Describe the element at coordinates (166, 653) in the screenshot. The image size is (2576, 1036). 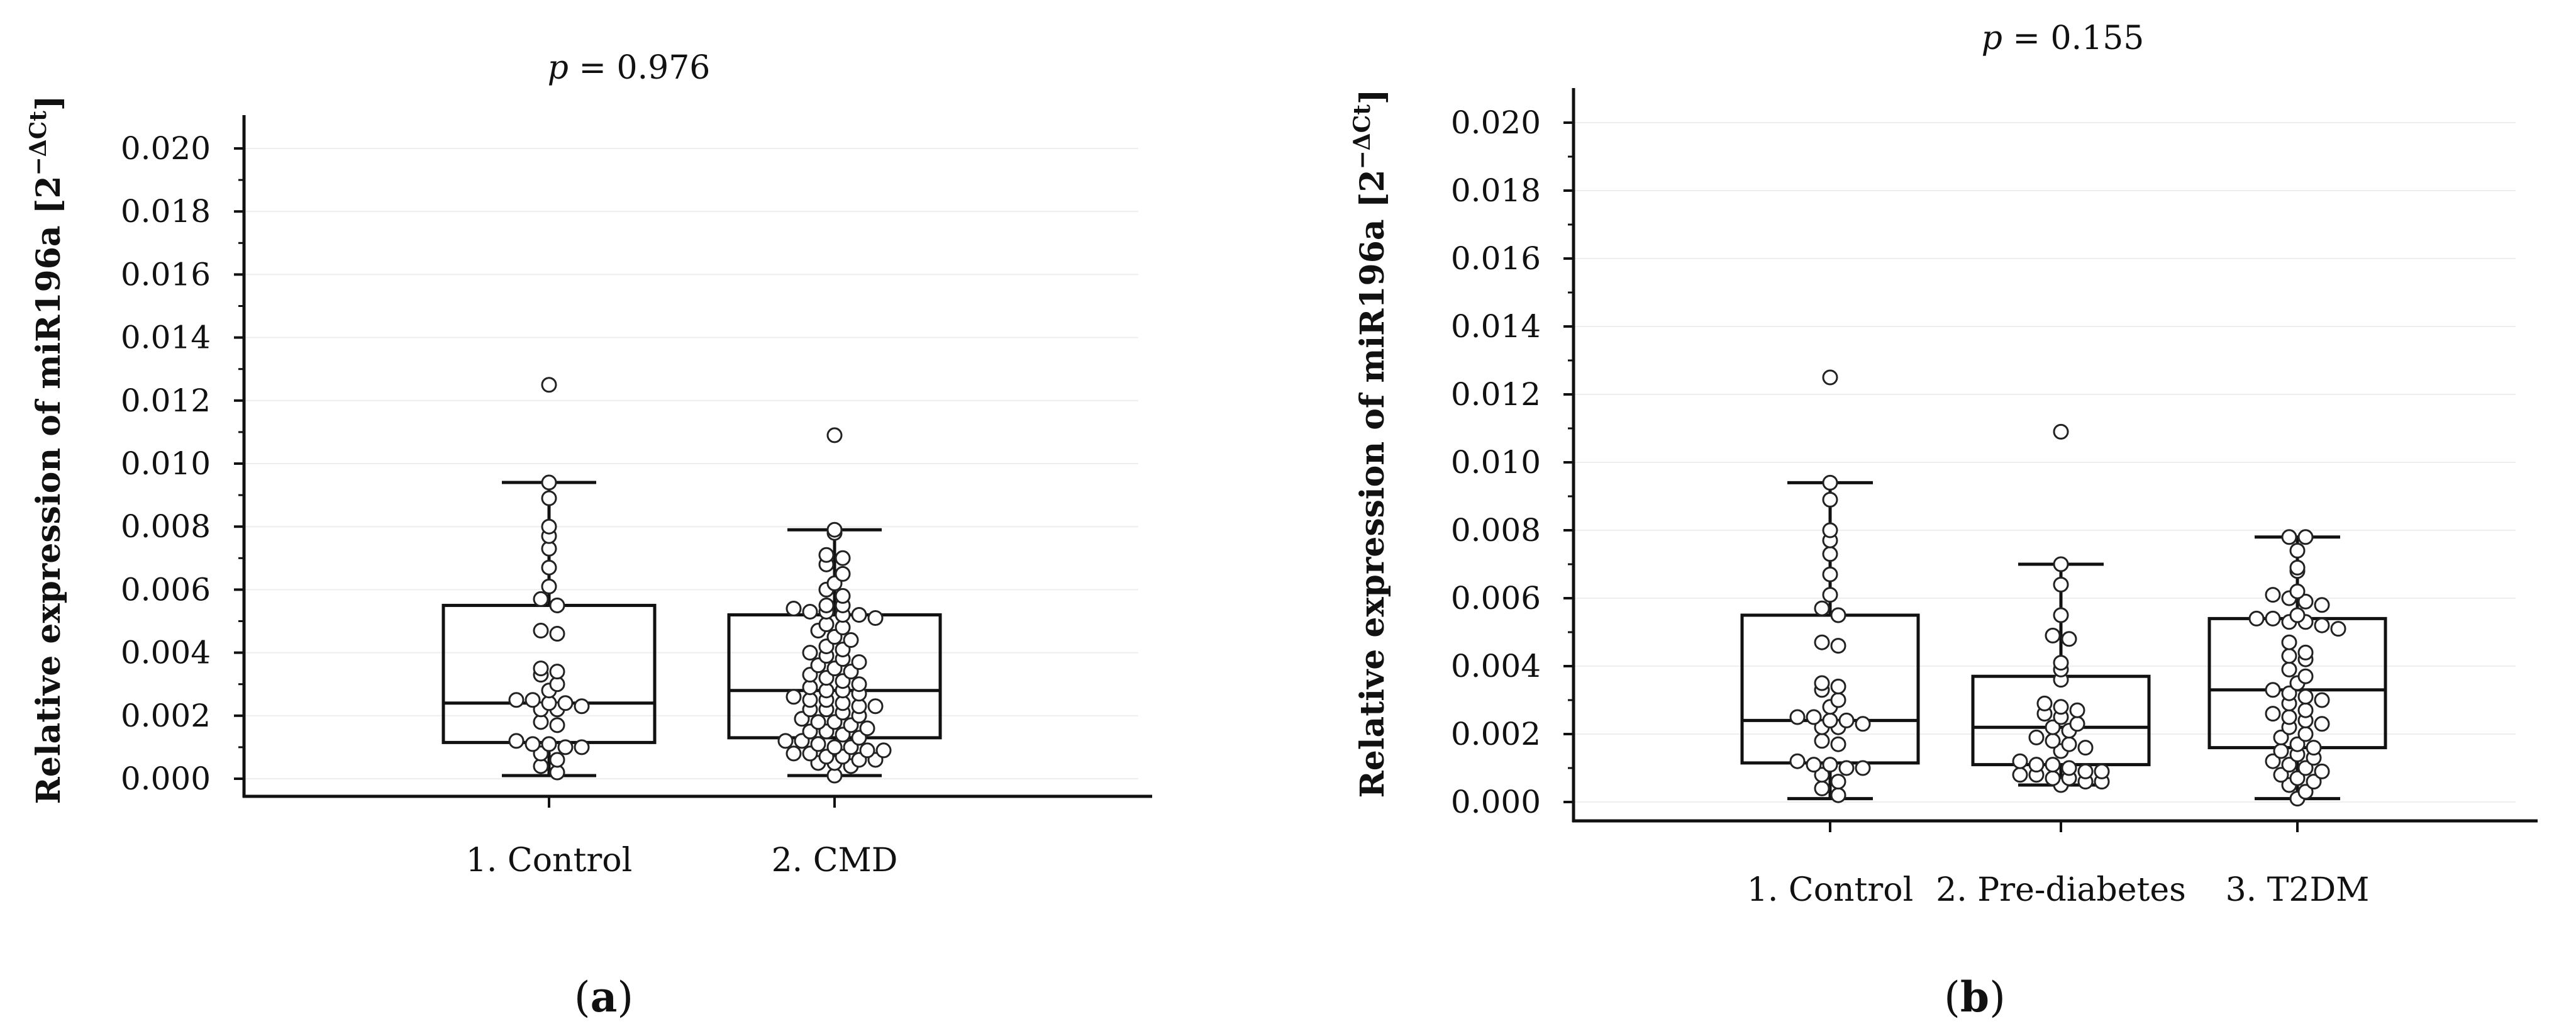
I see `y-tick-label: 0.004` at that location.